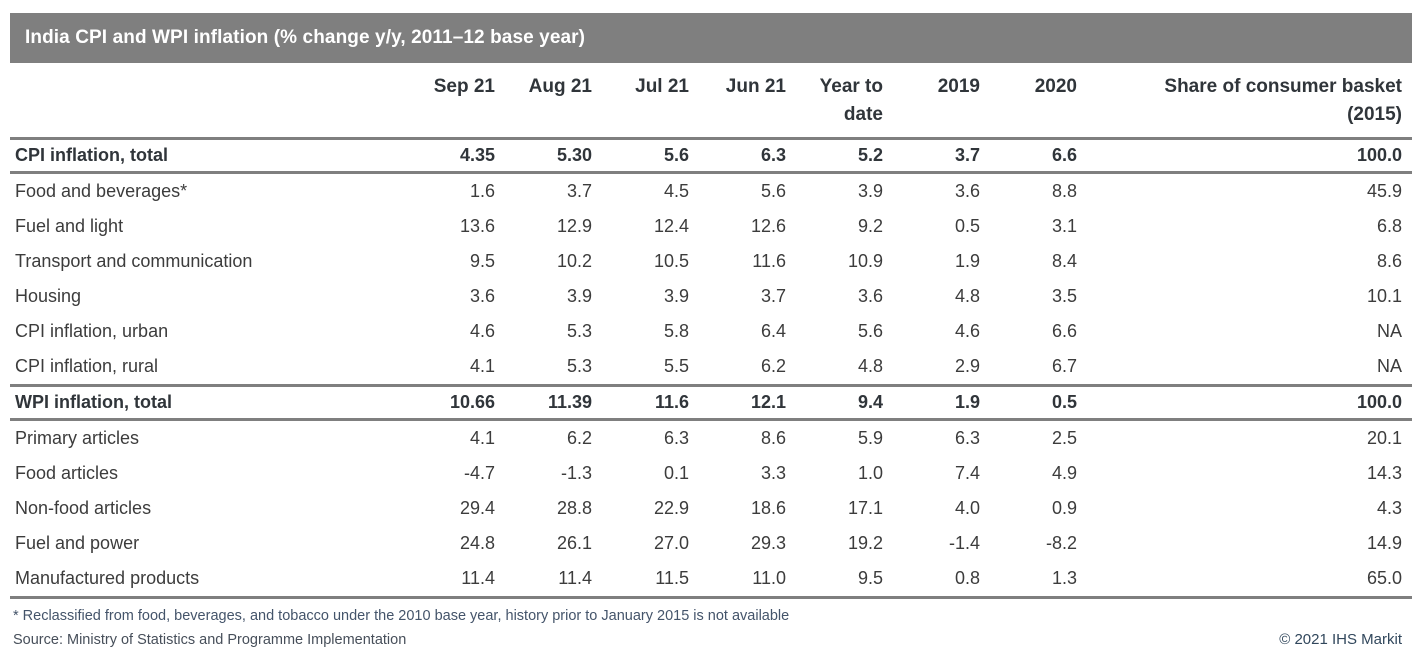 The image size is (1417, 664). What do you see at coordinates (479, 473) in the screenshot?
I see `value-cell: -4.7` at bounding box center [479, 473].